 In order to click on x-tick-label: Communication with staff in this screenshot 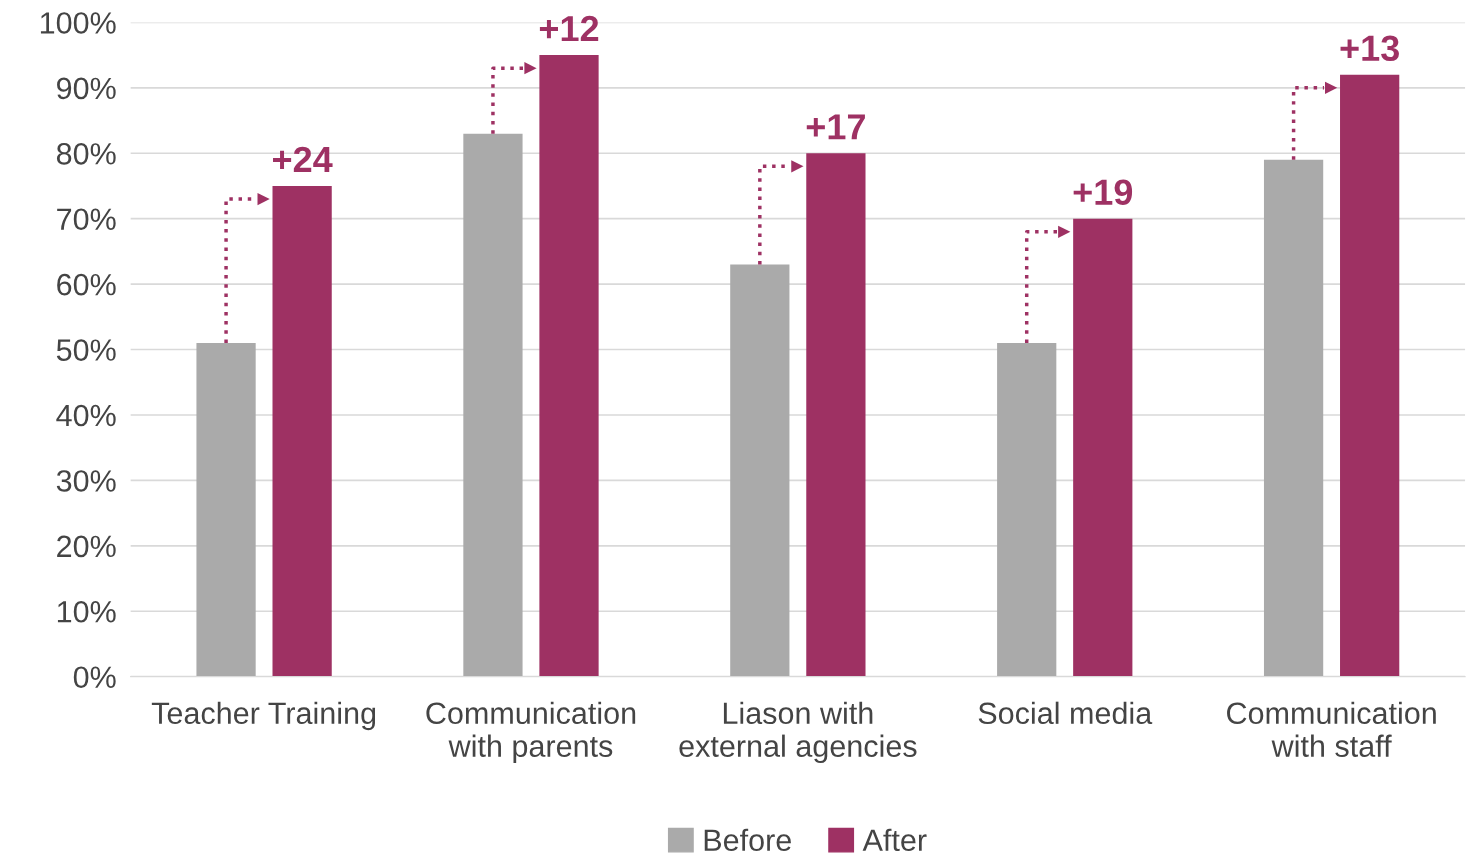, I will do `click(1331, 729)`.